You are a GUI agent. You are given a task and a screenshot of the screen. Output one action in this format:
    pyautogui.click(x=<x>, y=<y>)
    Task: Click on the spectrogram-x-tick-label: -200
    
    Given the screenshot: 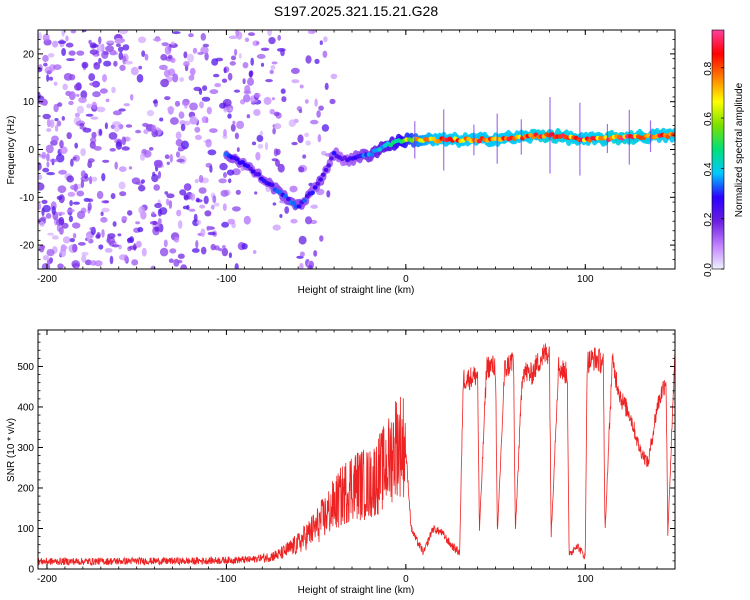 What is the action you would take?
    pyautogui.click(x=47, y=279)
    